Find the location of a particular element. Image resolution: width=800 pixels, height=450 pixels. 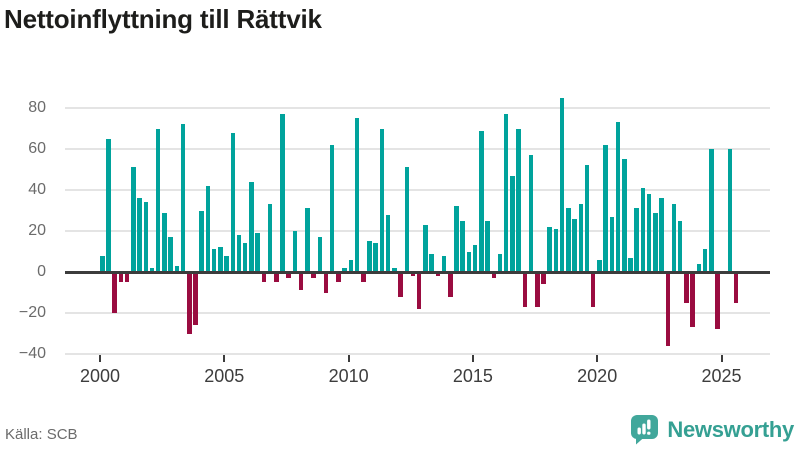

y-axis-label: 40 is located at coordinates (37, 189).